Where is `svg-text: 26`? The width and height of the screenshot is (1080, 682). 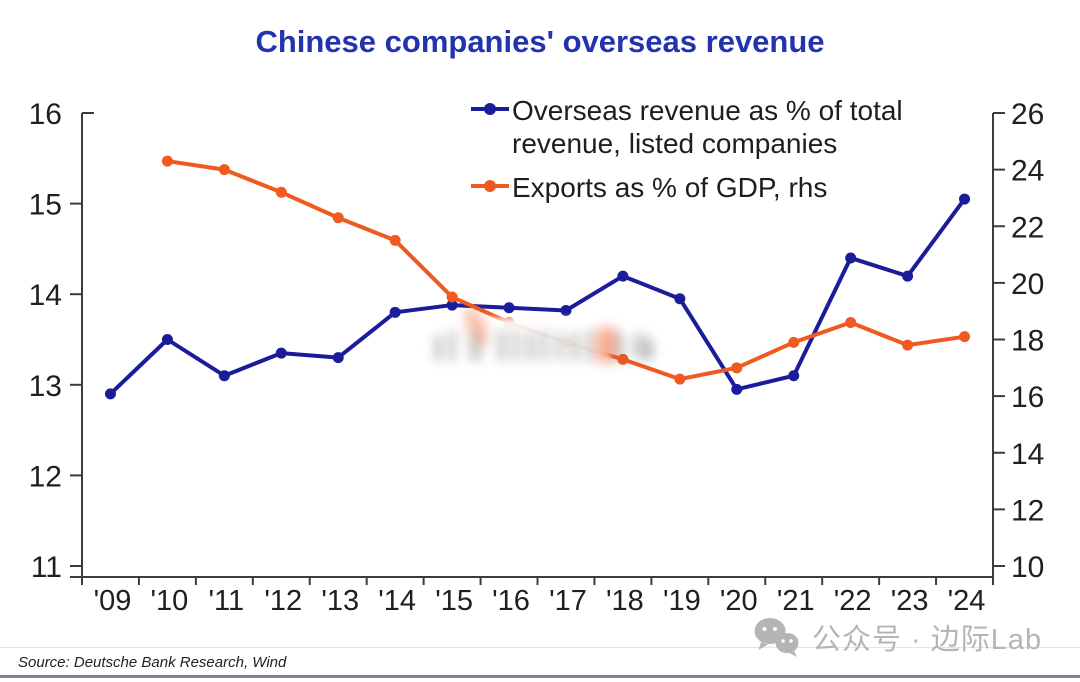
svg-text: 26 is located at coordinates (1027, 114).